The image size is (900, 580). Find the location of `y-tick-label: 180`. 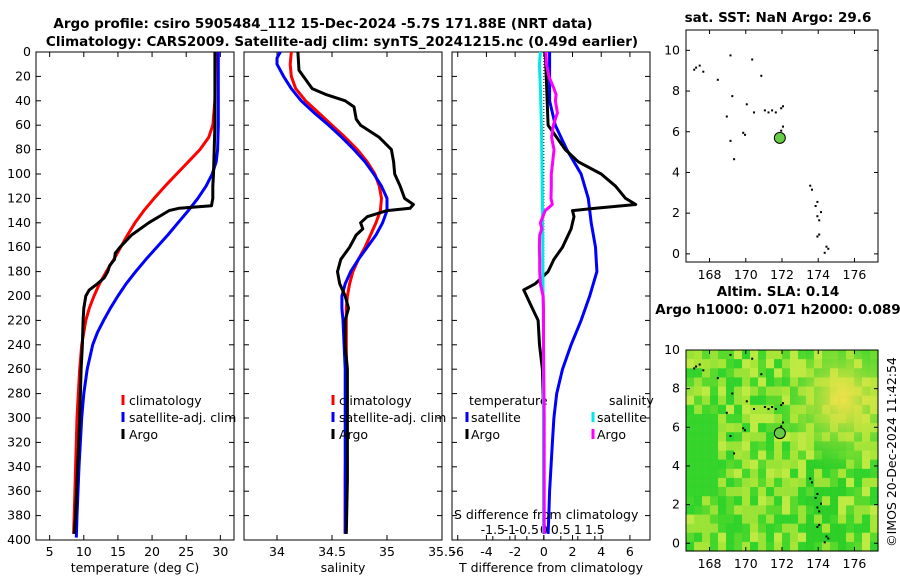

y-tick-label: 180 is located at coordinates (19, 271).